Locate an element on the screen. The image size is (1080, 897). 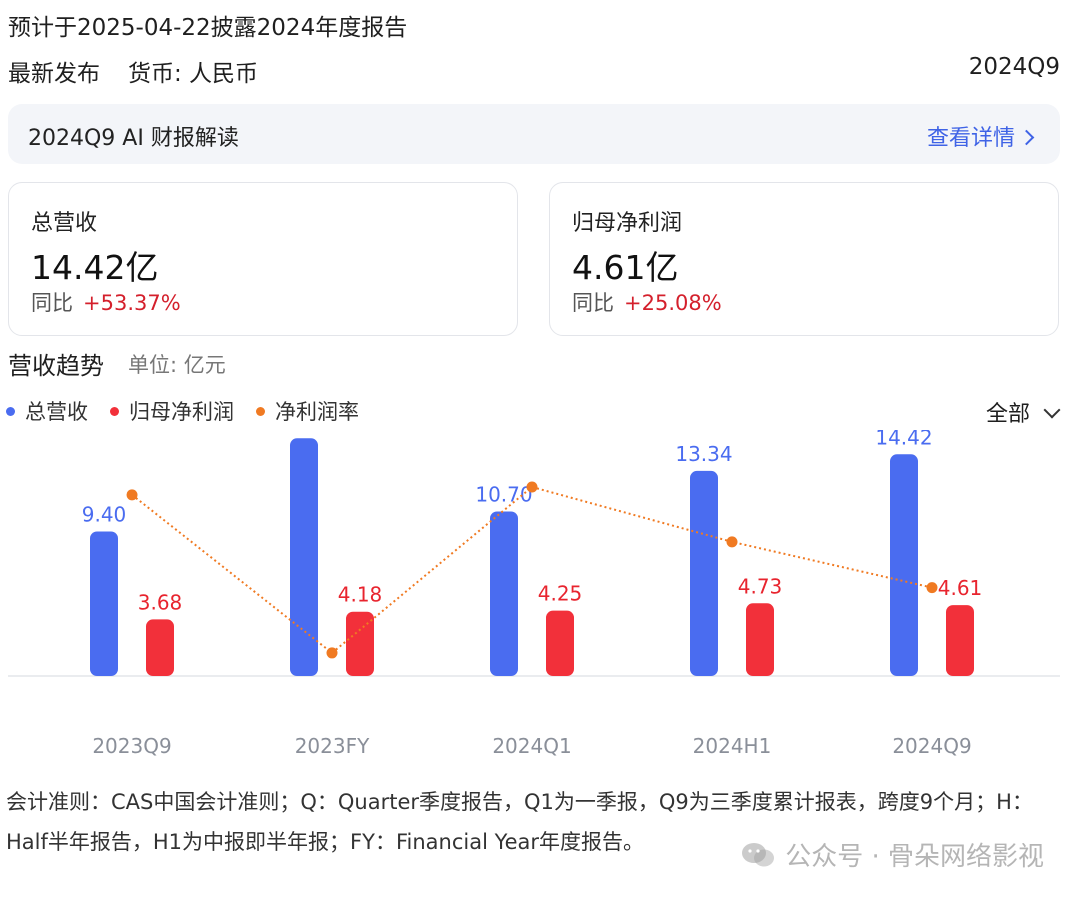
revenue-card: 总营收 14.42亿 同比 +53.37% is located at coordinates (263, 259).